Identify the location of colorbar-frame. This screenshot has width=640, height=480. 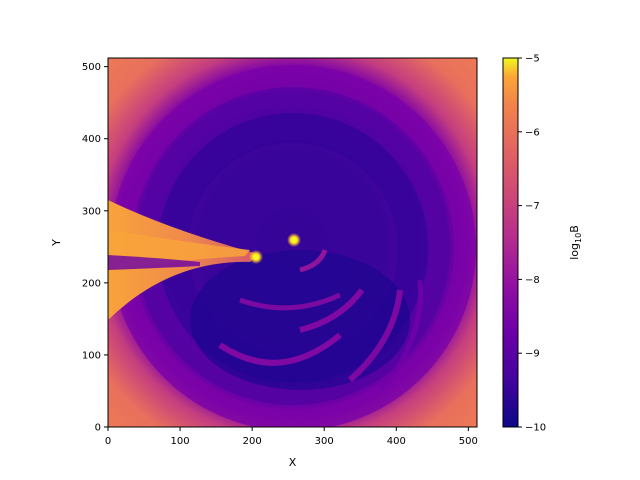
(510, 242).